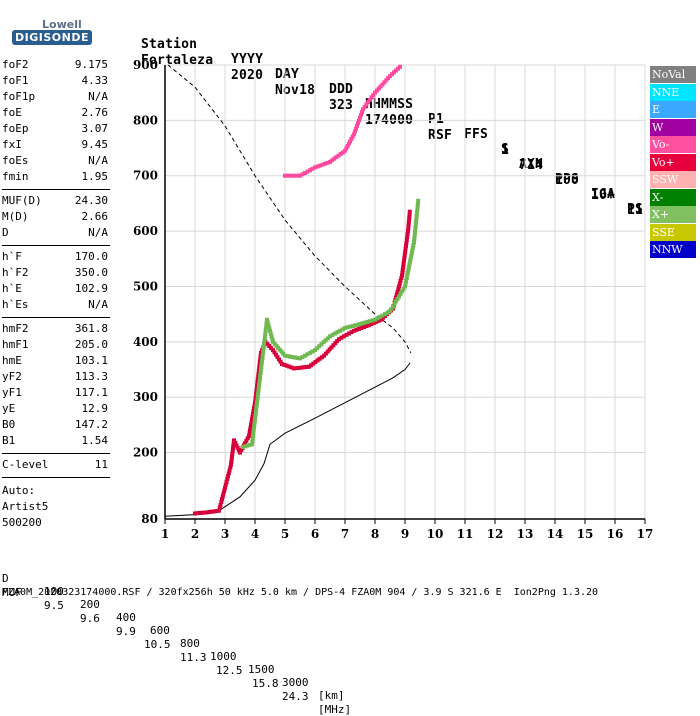  I want to click on x-tick-label: 10, so click(435, 534).